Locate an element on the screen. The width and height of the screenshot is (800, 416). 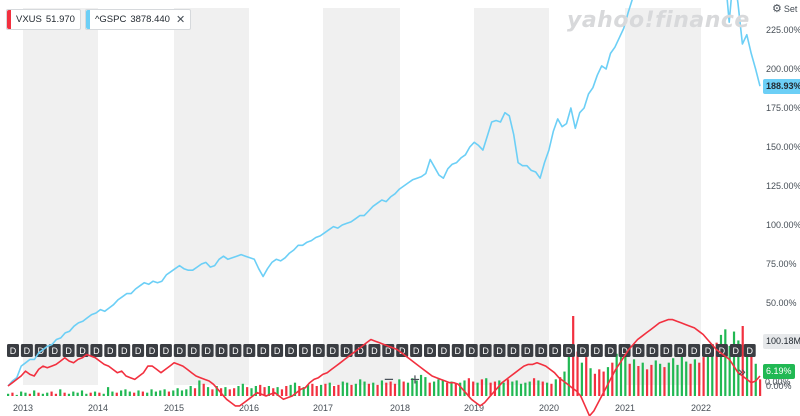
zoom-in-button: + is located at coordinates (415, 379).